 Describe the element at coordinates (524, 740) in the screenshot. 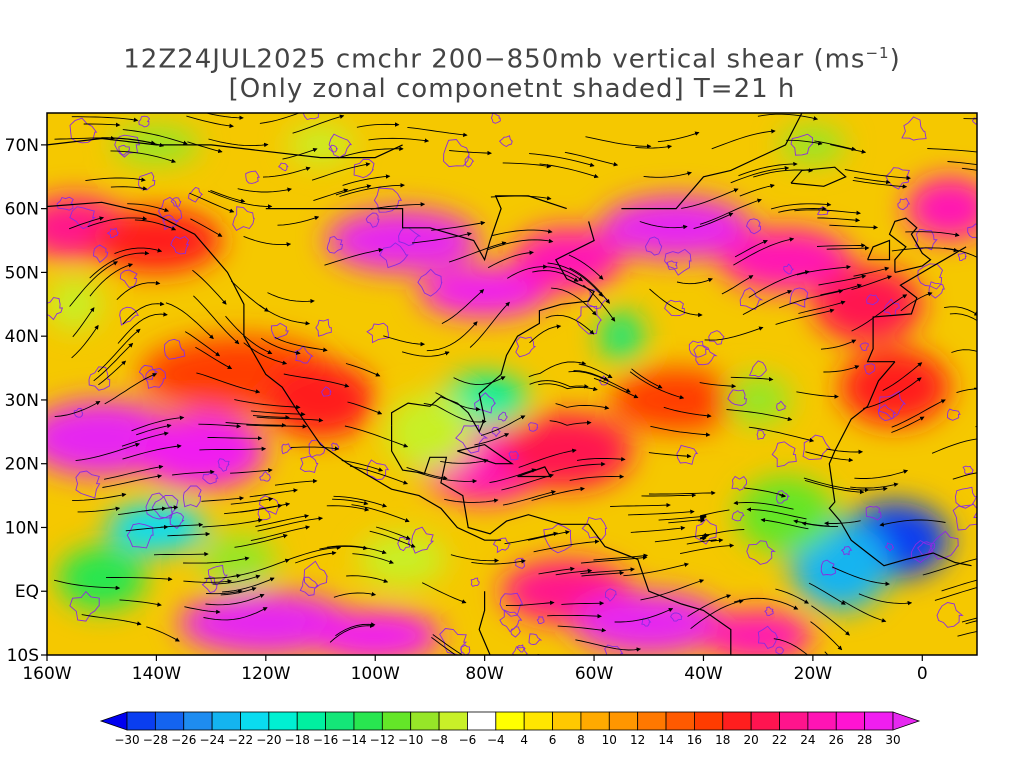

I see `colorbar-label: 4` at that location.